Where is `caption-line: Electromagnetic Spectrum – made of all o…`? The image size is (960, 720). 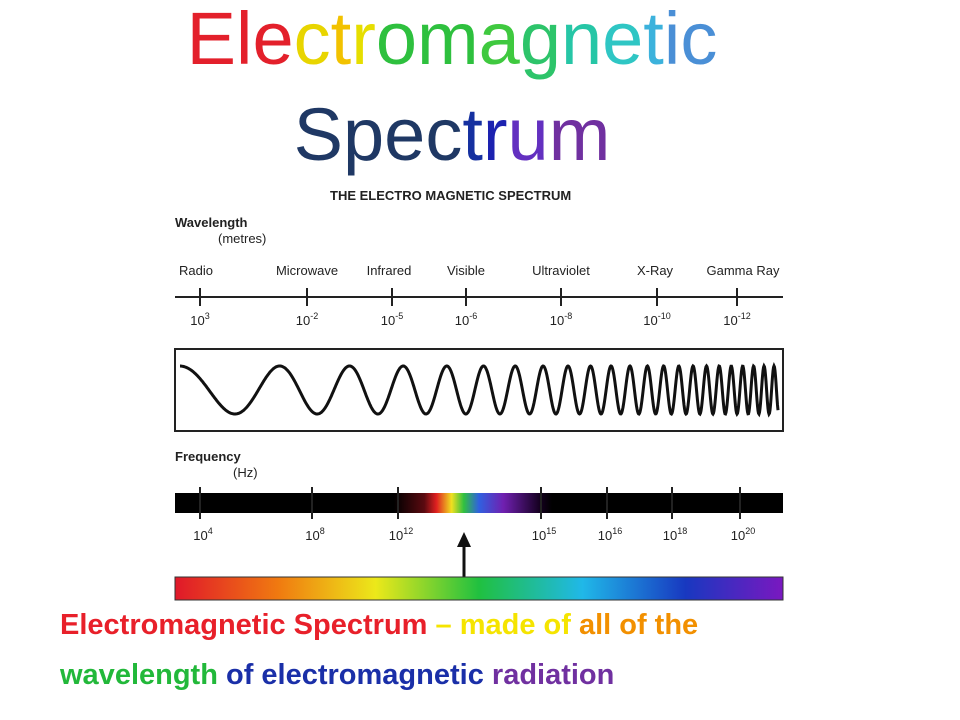 caption-line: Electromagnetic Spectrum – made of all o… is located at coordinates (379, 625).